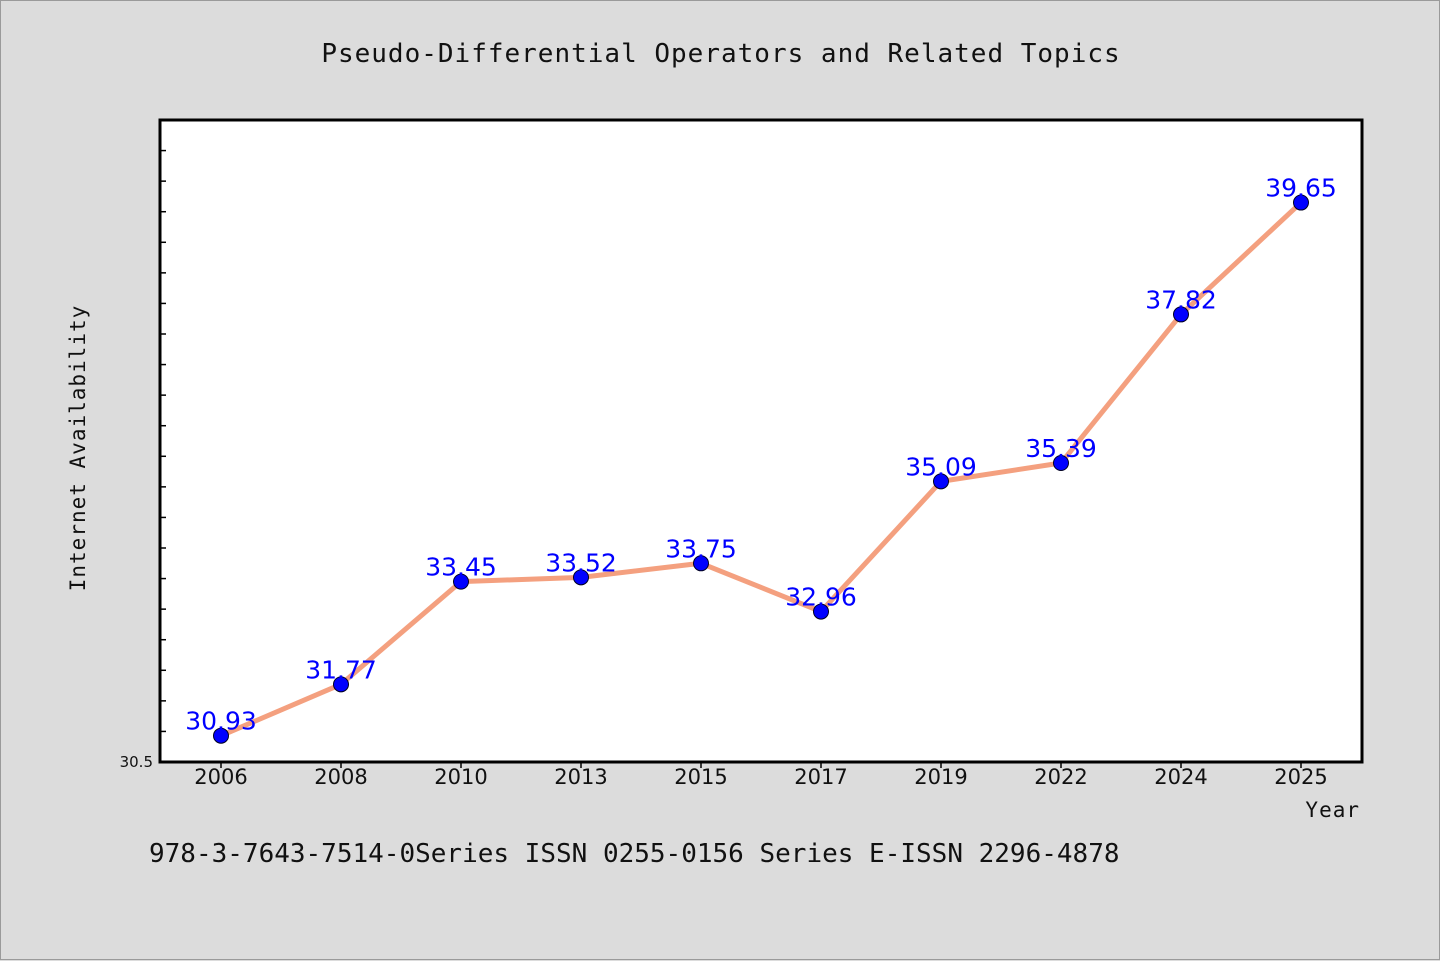 This screenshot has height=961, width=1440. I want to click on data-label: 35.39, so click(1061, 448).